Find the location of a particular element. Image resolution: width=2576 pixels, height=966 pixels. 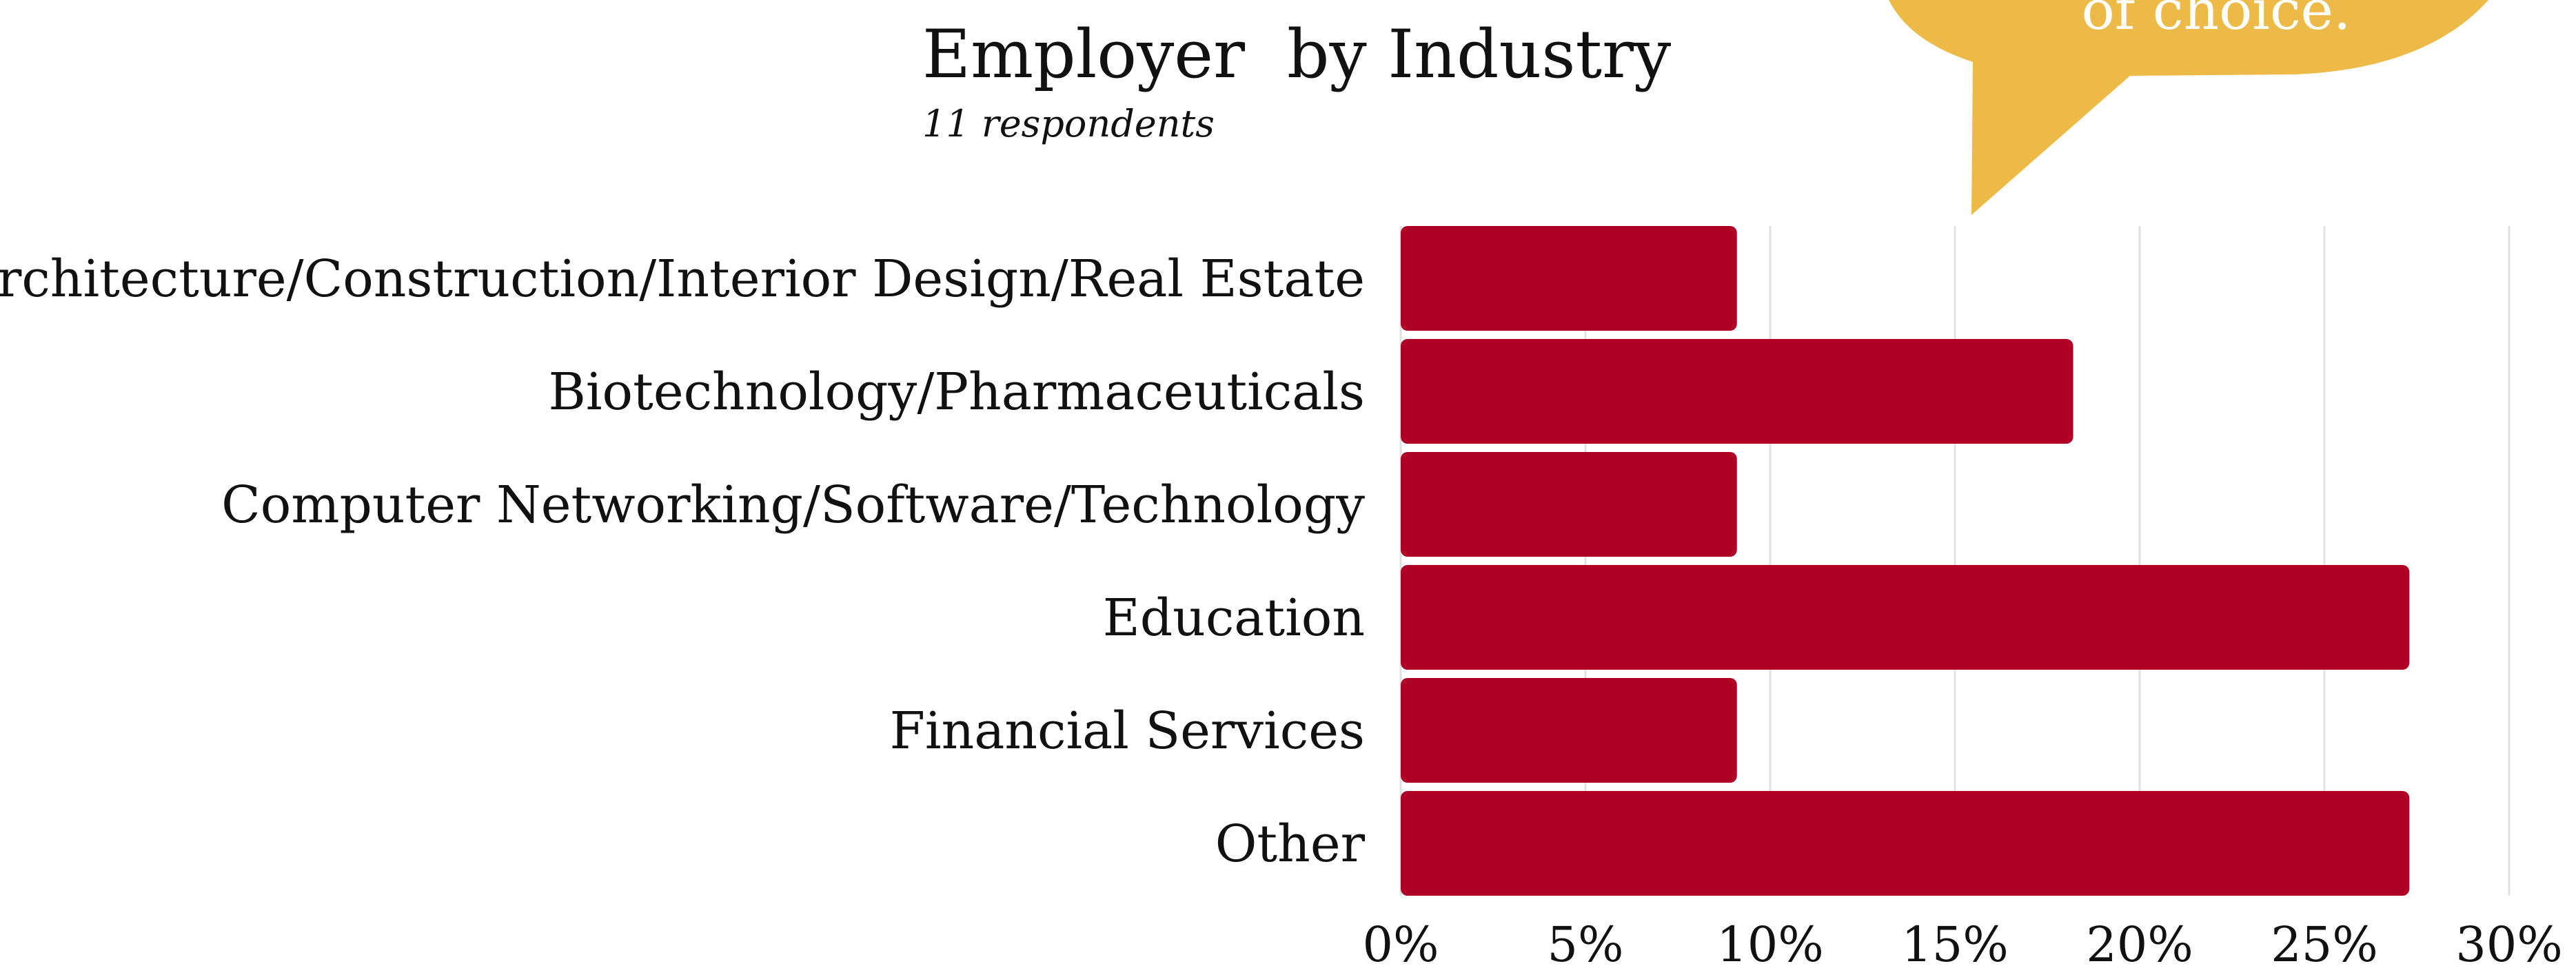

x-axis-ticks: 0% 5% 10% 15% 20% 25% 30% is located at coordinates (1962, 941).